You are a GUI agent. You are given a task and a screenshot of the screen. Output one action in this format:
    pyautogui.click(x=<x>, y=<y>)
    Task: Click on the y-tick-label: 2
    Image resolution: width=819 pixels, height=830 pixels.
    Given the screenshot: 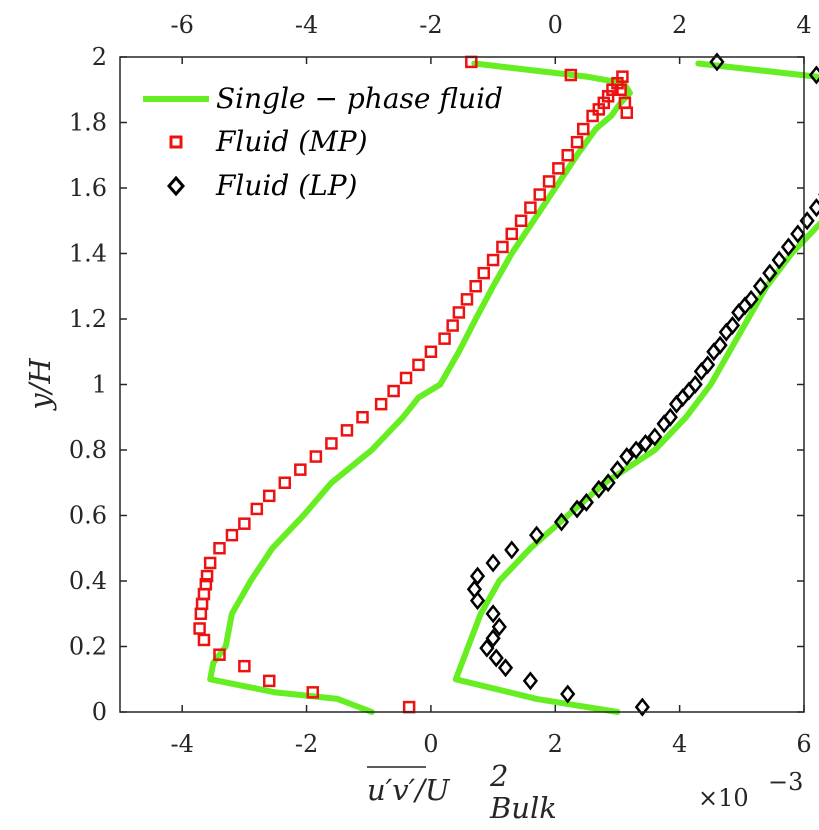 What is the action you would take?
    pyautogui.click(x=99, y=57)
    